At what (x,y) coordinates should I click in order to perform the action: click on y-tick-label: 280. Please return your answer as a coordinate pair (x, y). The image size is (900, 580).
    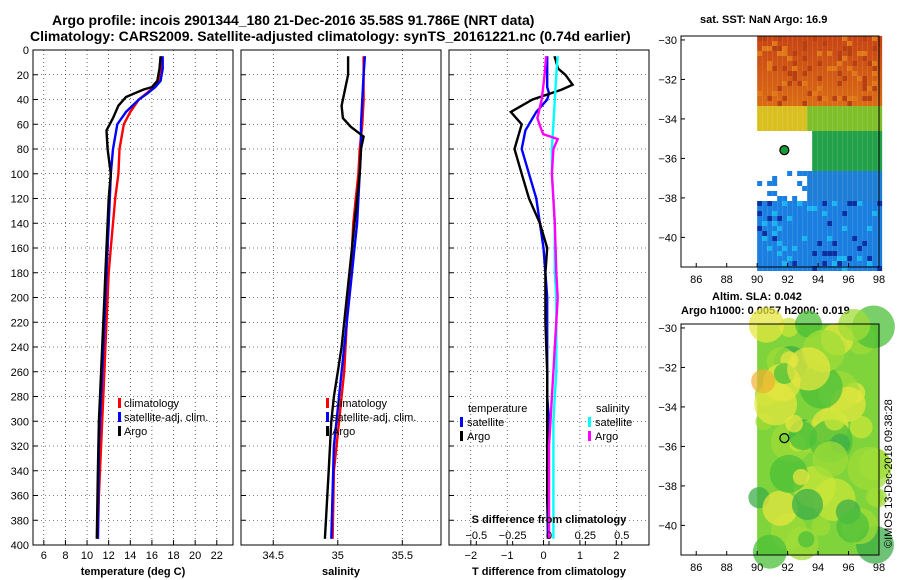
    Looking at the image, I should click on (20, 398).